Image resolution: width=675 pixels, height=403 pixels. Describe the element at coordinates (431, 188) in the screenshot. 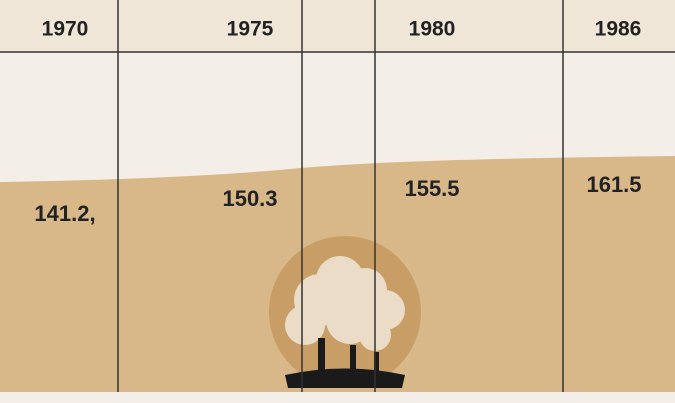

I see `value-label: 155.5` at that location.